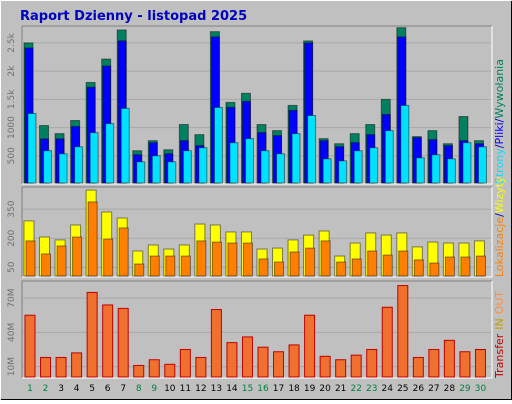 The height and width of the screenshot is (404, 512). What do you see at coordinates (200, 389) in the screenshot?
I see `x-tick-label: 12` at bounding box center [200, 389].